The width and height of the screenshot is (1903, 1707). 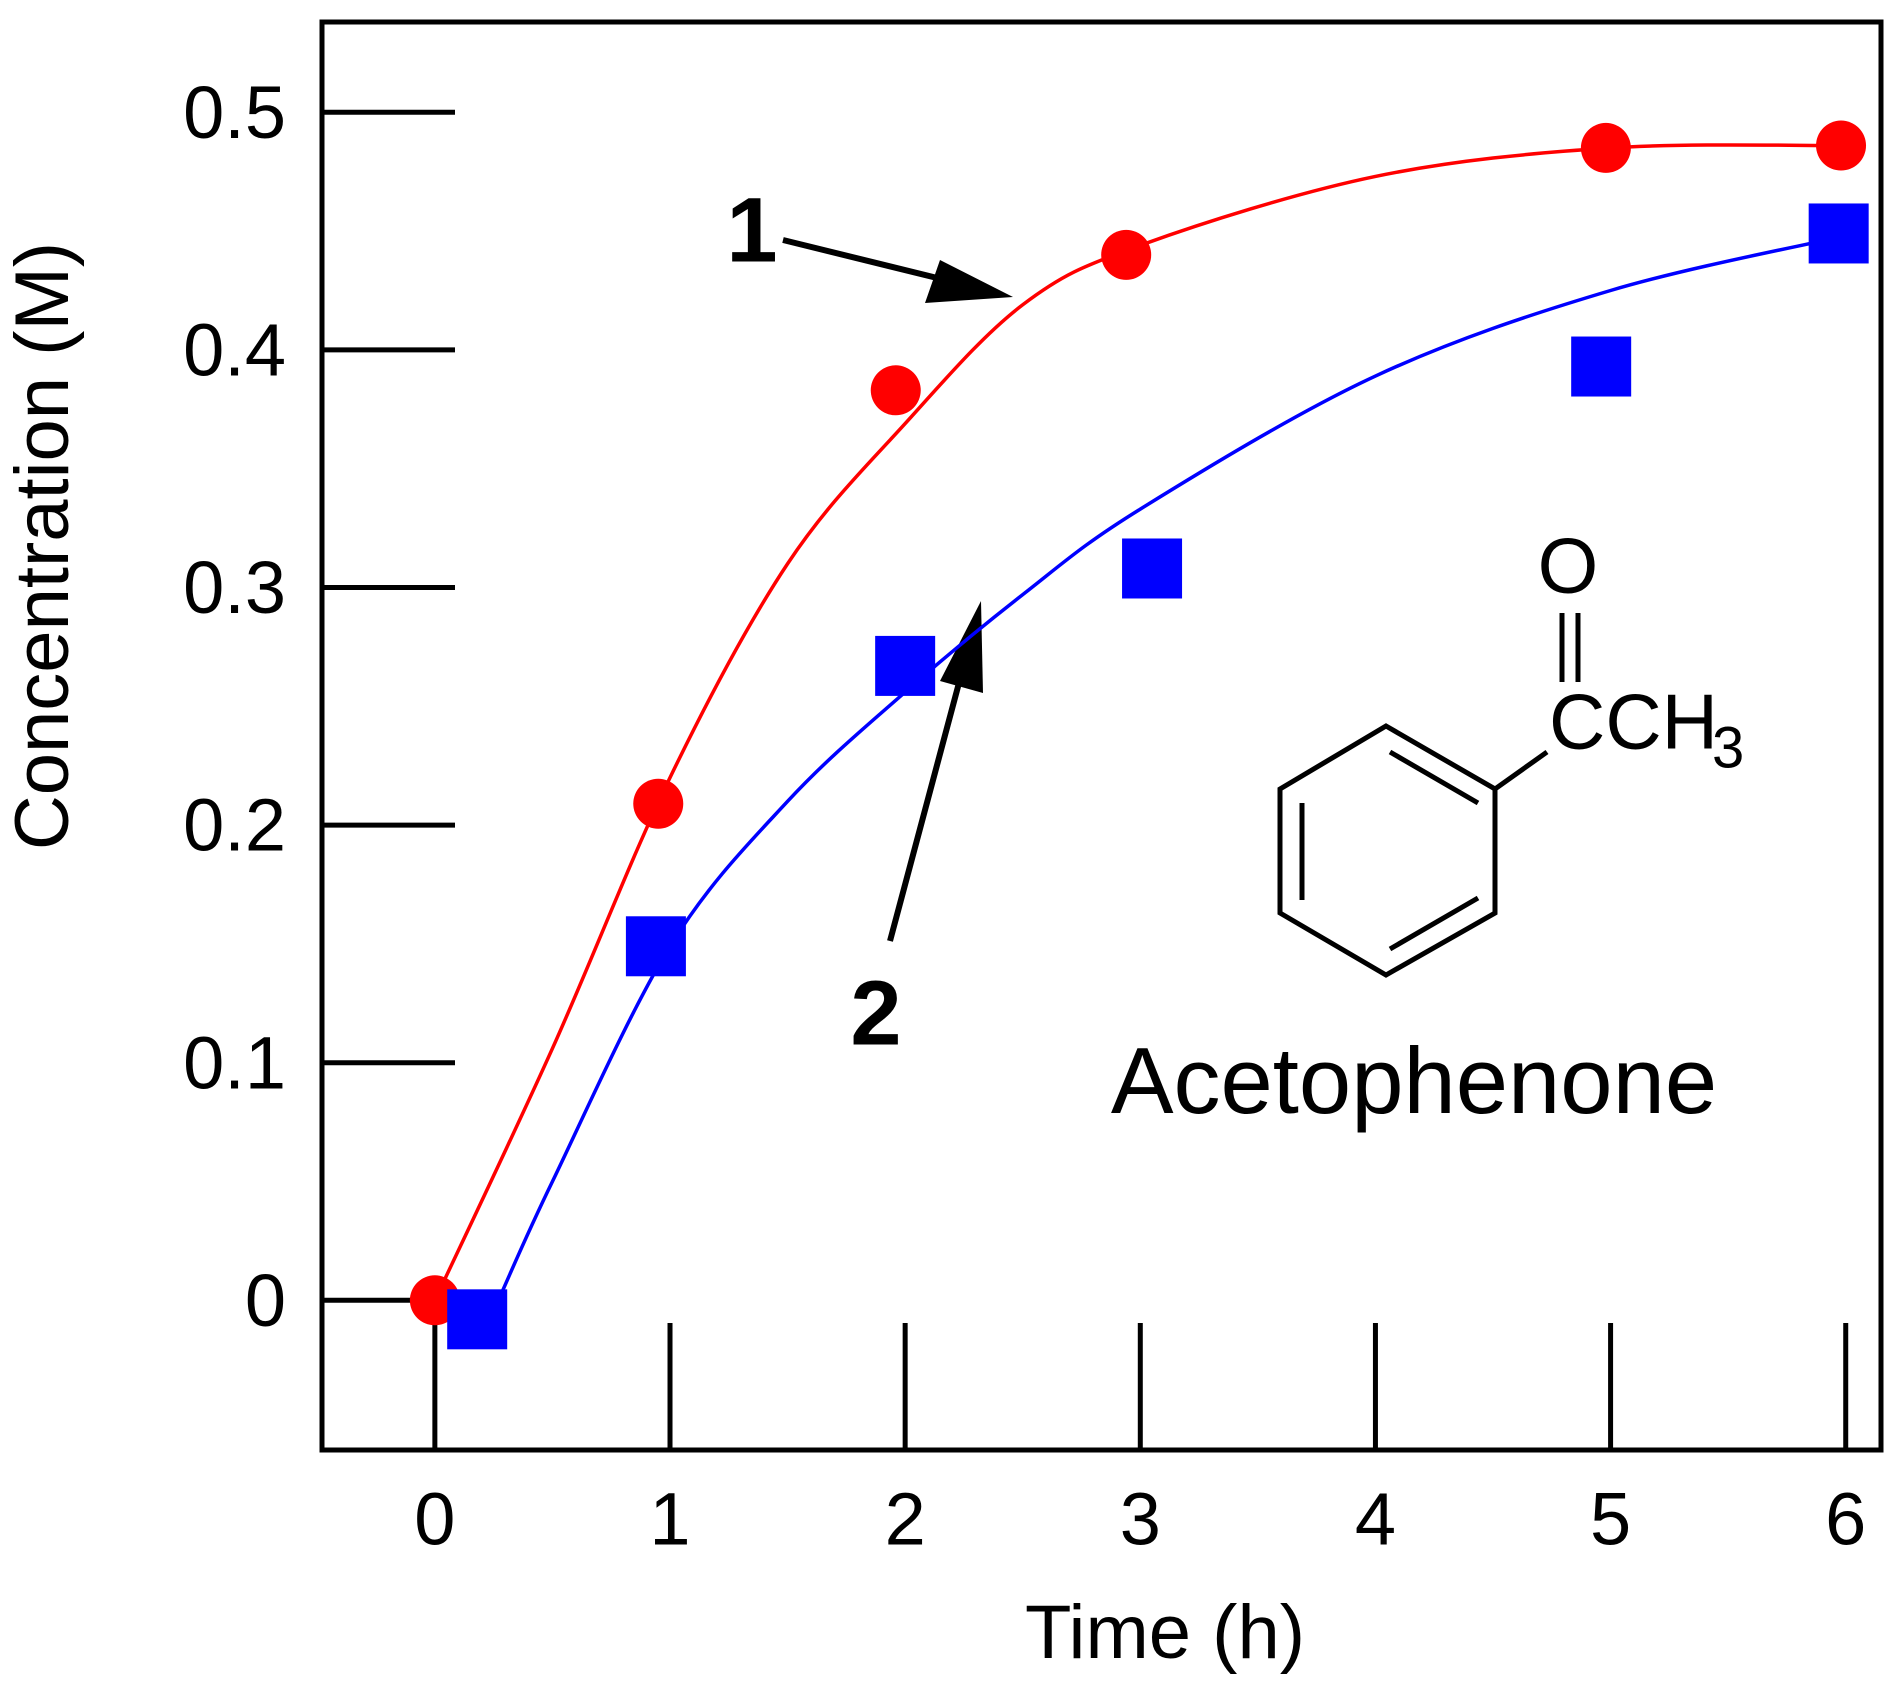 I want to click on structure, so click(x=1429, y=795).